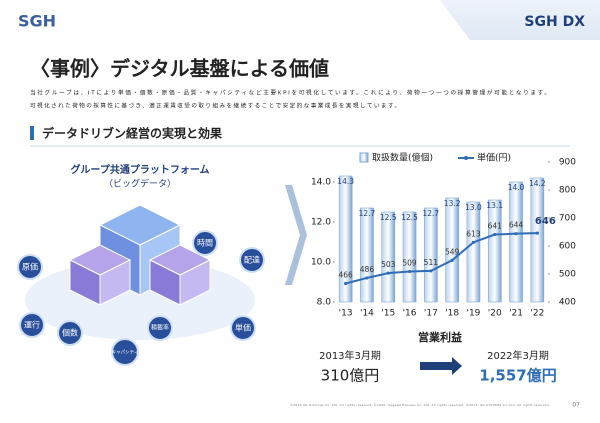 This screenshot has height=423, width=600. Describe the element at coordinates (346, 314) in the screenshot. I see `x-tick-label: '13` at that location.